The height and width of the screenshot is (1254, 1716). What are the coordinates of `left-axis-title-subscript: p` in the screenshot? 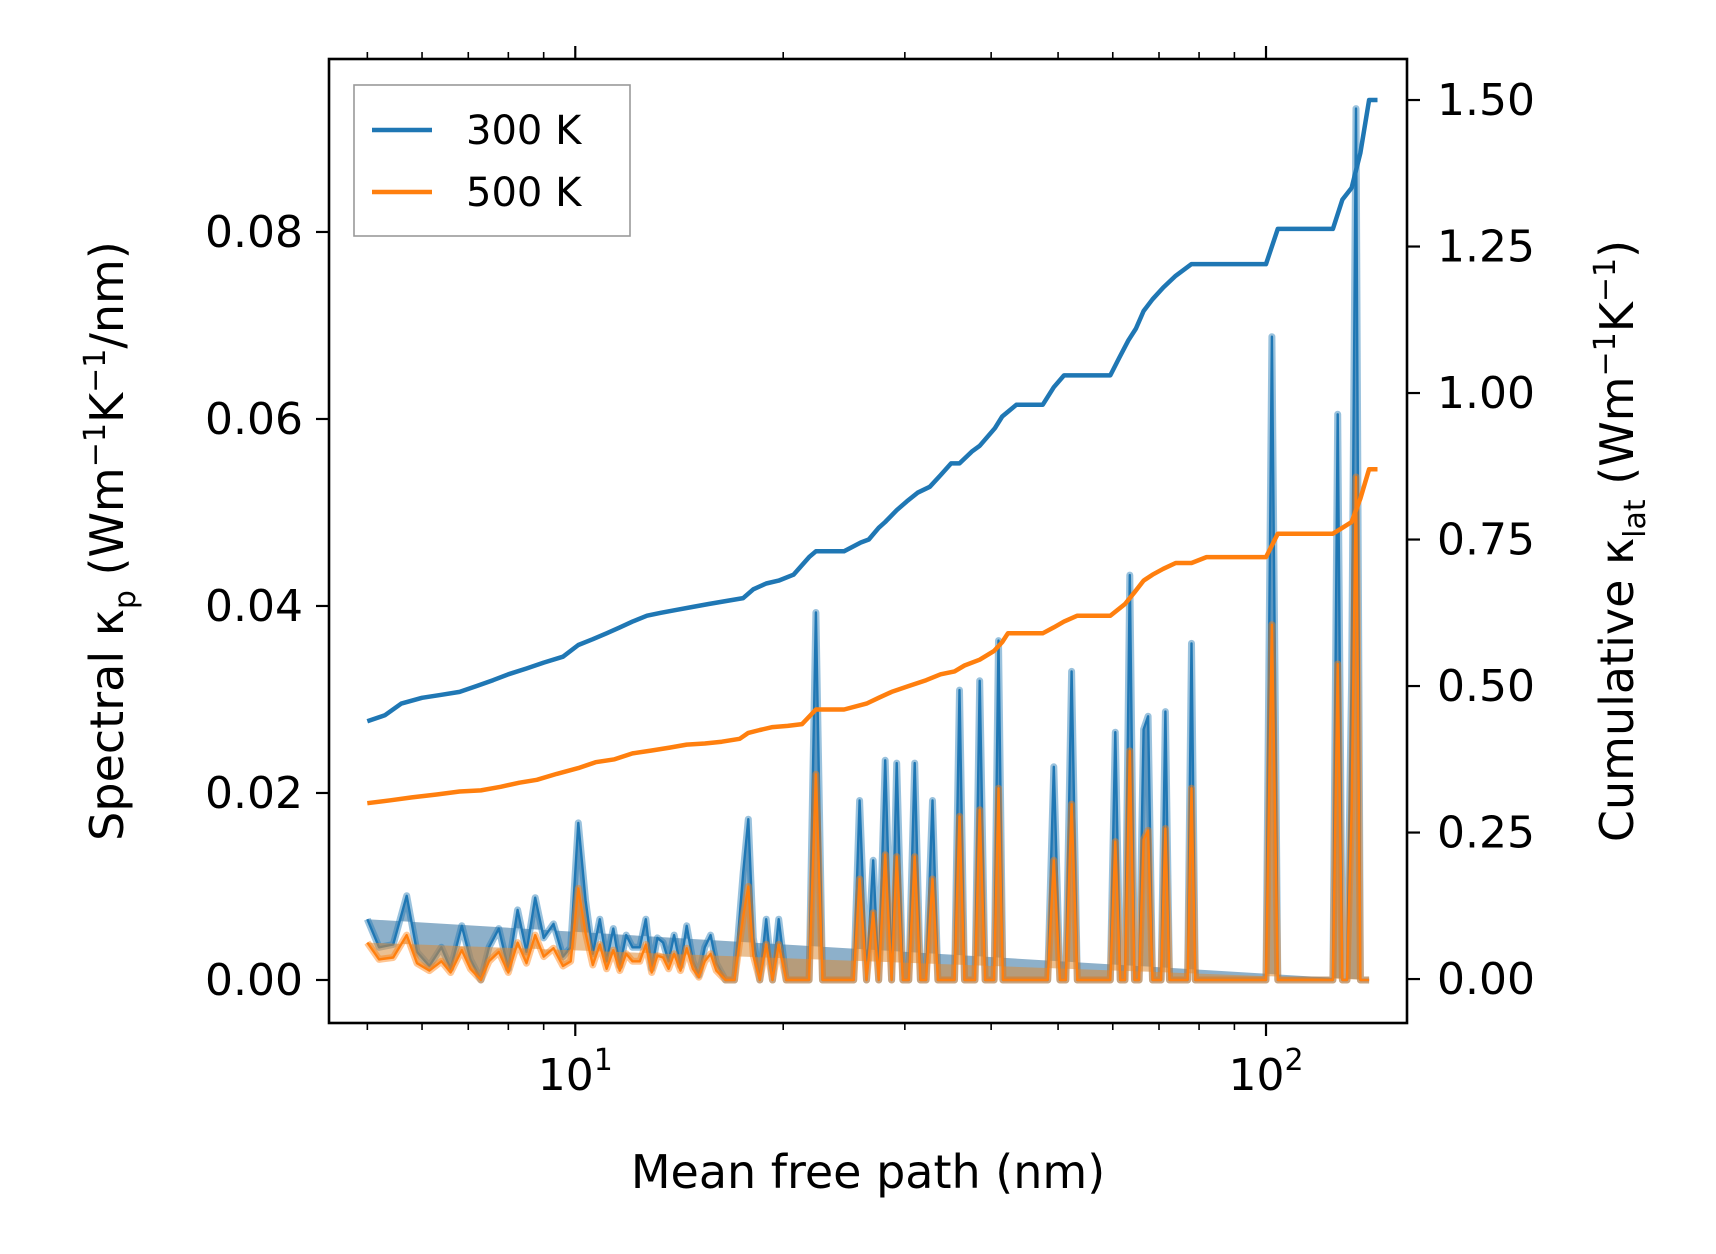 It's located at (125, 599).